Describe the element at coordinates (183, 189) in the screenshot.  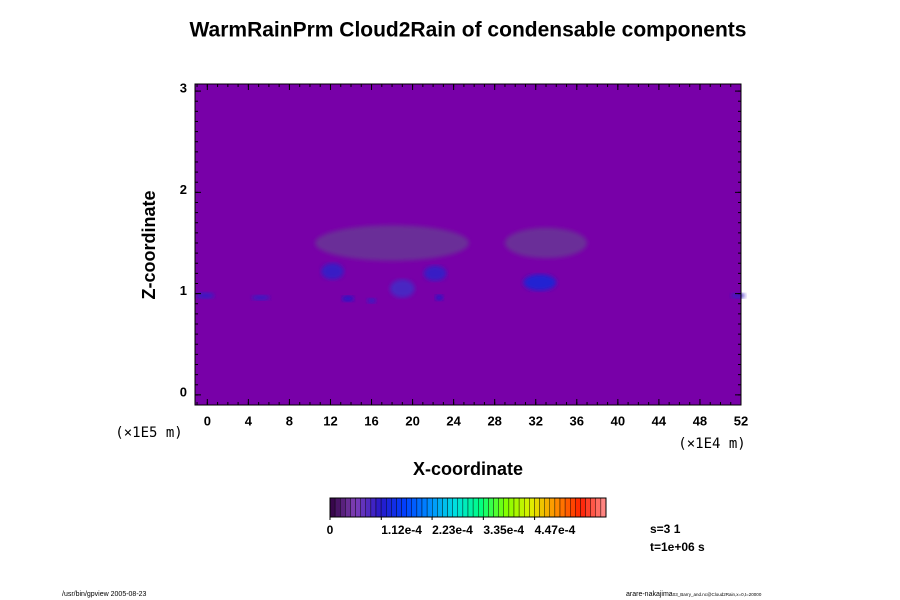
I see `y-tick-label: 2` at that location.